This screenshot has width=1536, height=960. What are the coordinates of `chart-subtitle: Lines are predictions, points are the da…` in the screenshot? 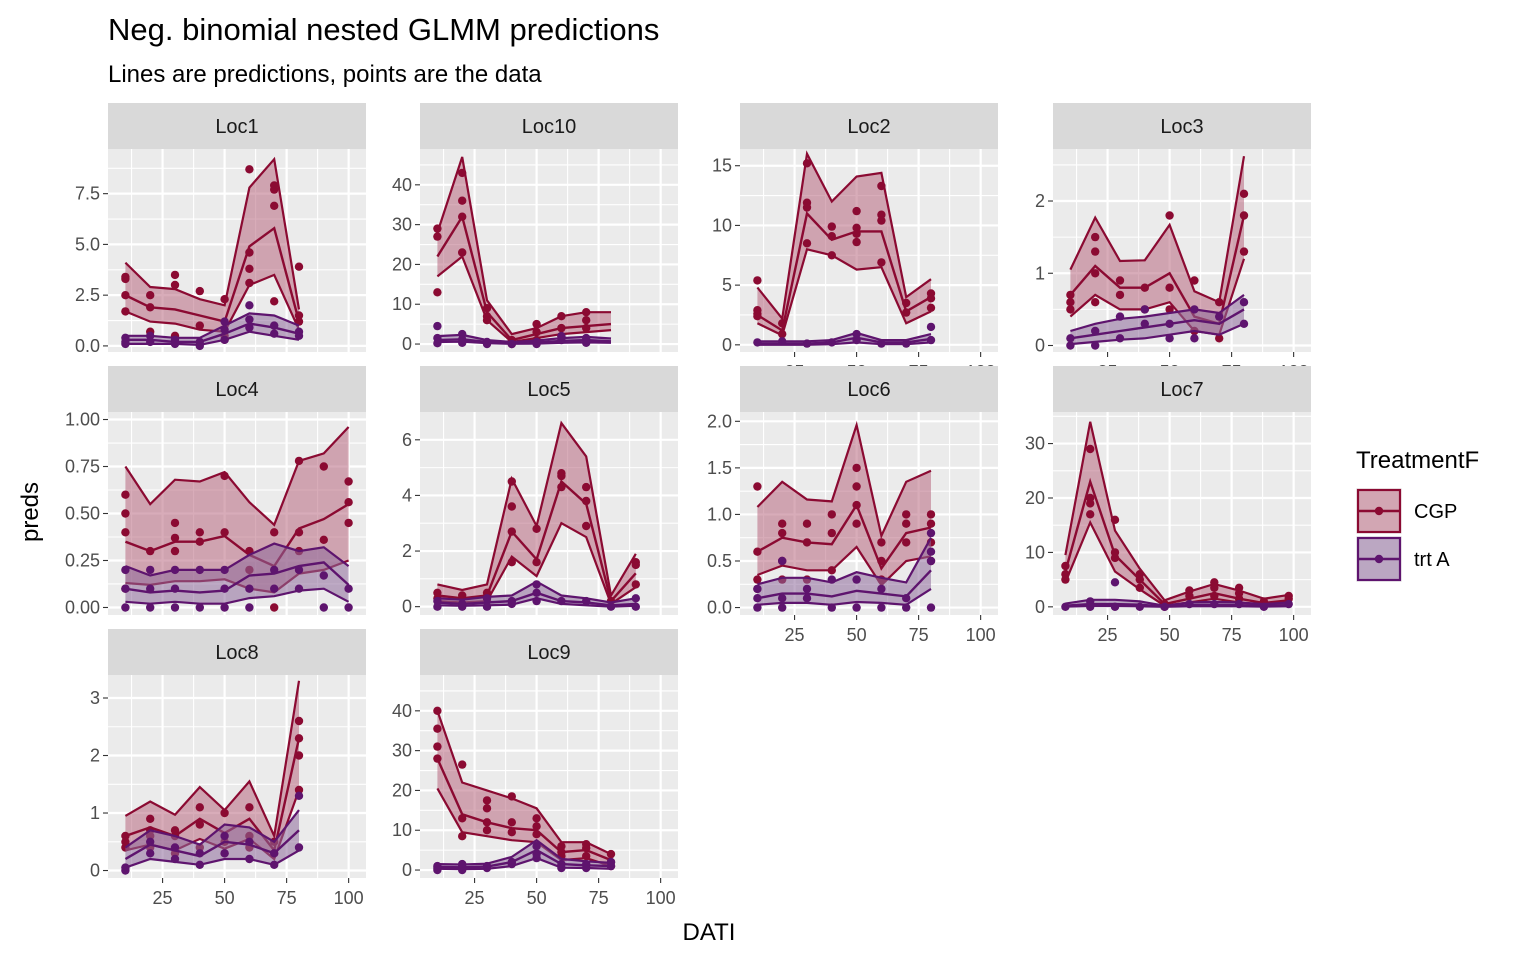 It's located at (325, 74).